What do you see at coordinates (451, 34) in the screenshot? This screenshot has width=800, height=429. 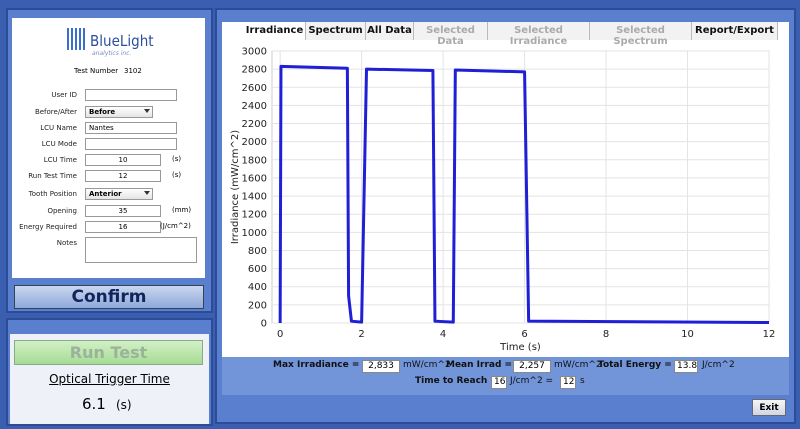 I see `tab: Selected Data` at bounding box center [451, 34].